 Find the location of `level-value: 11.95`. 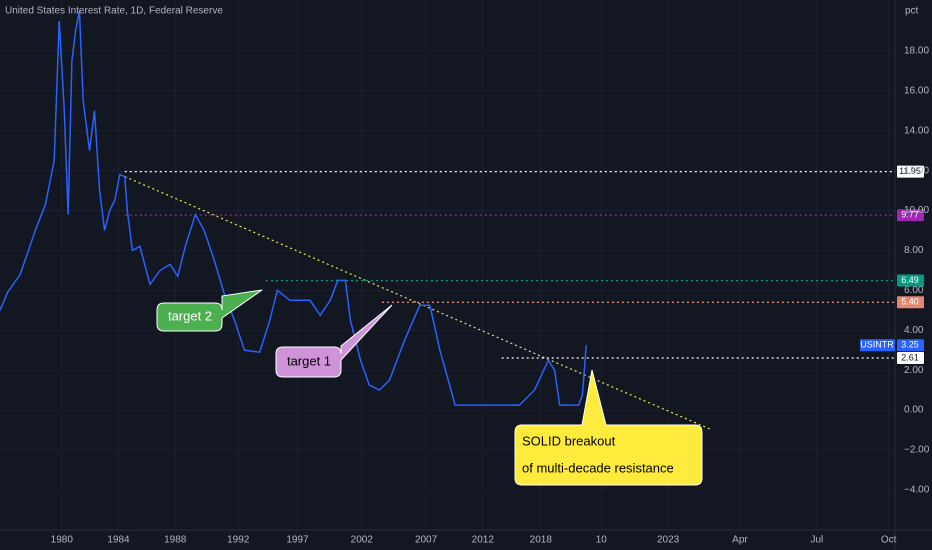

level-value: 11.95 is located at coordinates (910, 171).